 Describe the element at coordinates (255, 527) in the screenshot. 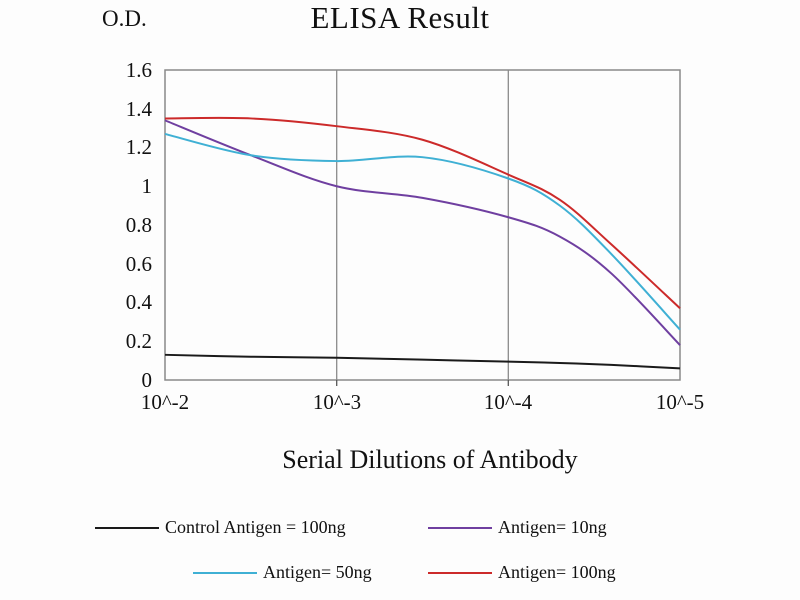

I see `legend-label: Control Antigen = 100ng` at that location.